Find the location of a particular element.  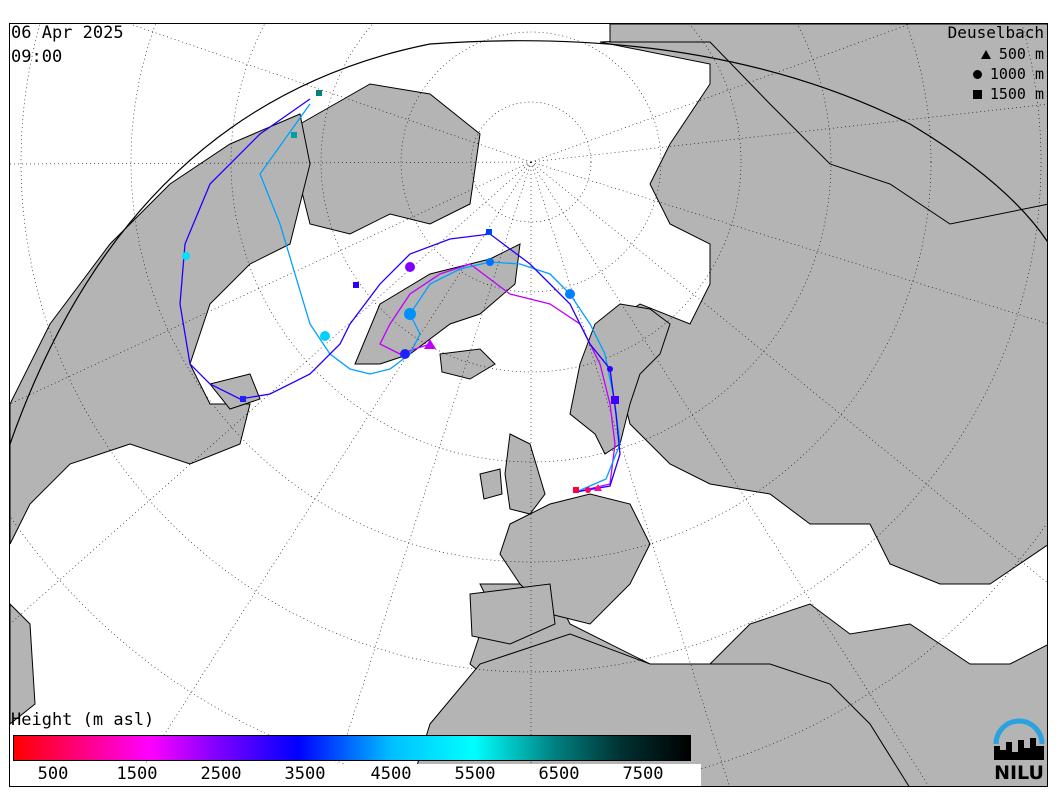

time-label: 09:00 is located at coordinates (37, 57).